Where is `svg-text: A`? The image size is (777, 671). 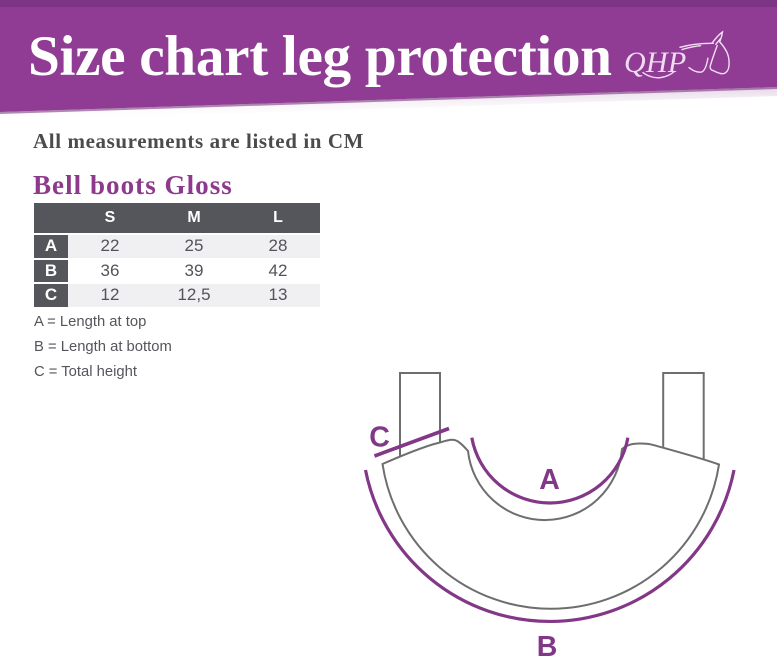
svg-text: A is located at coordinates (549, 480).